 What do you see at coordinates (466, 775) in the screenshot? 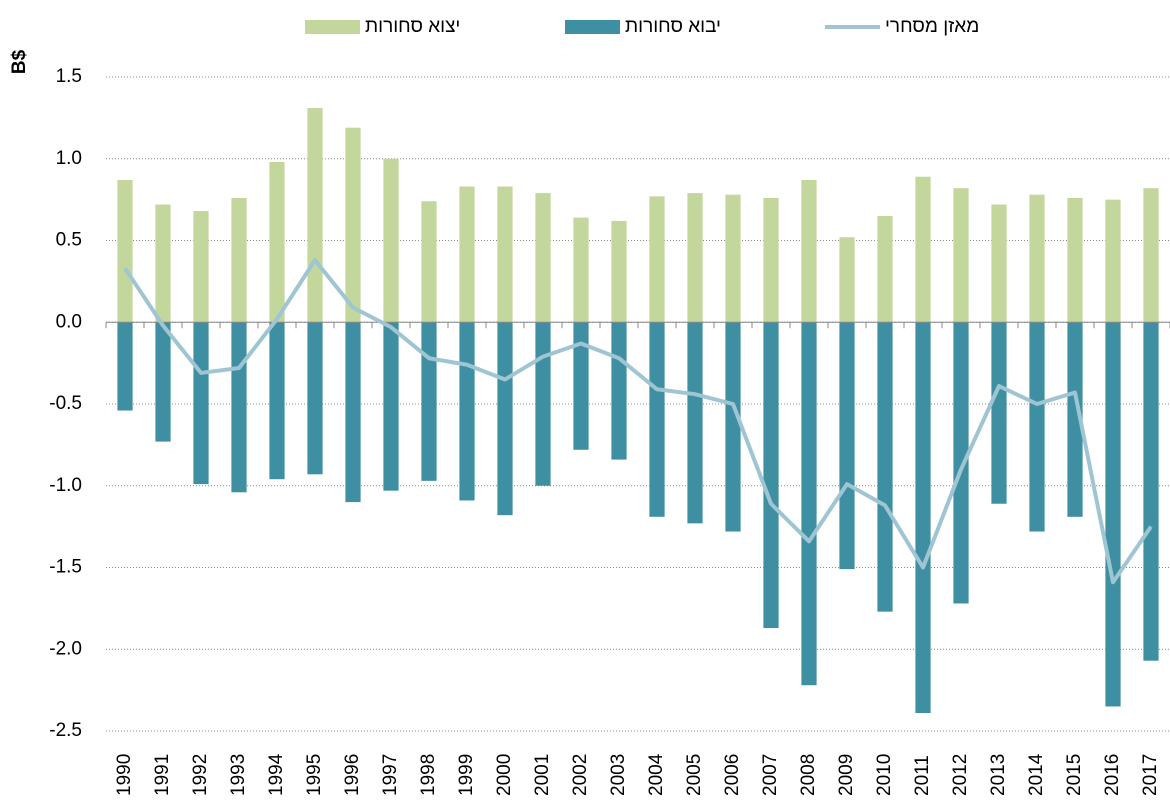
I see `x-tick-label: 1999` at bounding box center [466, 775].